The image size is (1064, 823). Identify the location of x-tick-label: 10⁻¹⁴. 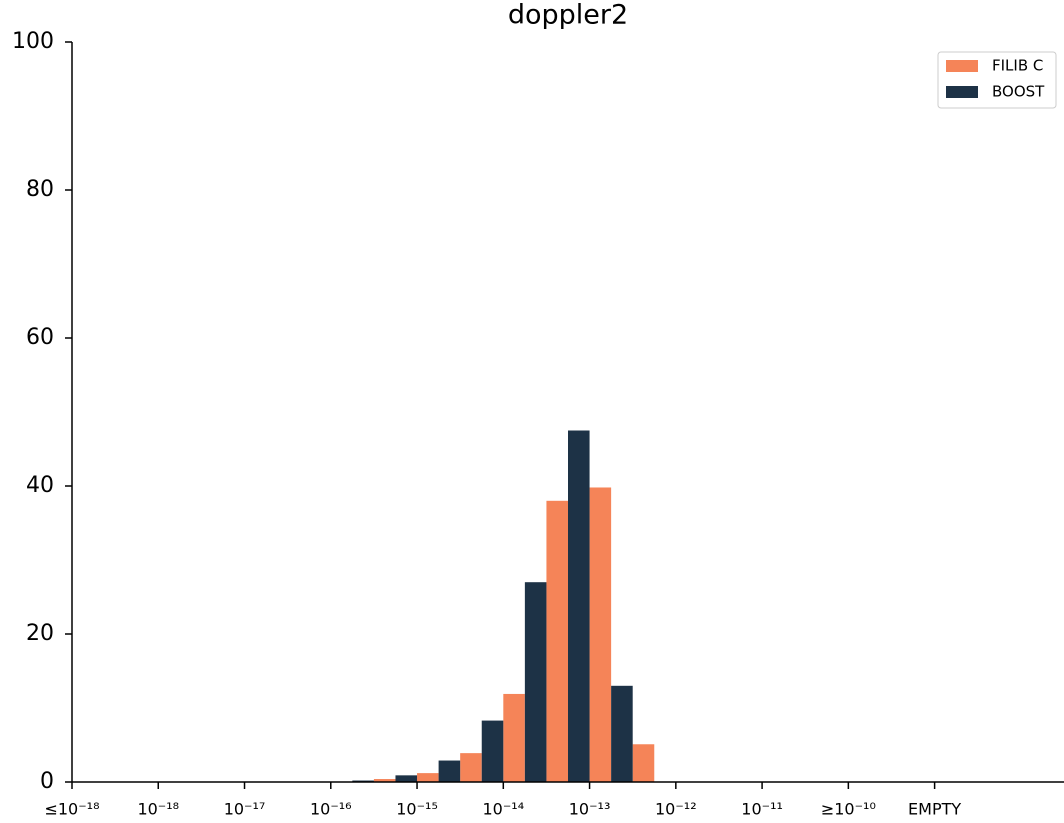
(503, 809).